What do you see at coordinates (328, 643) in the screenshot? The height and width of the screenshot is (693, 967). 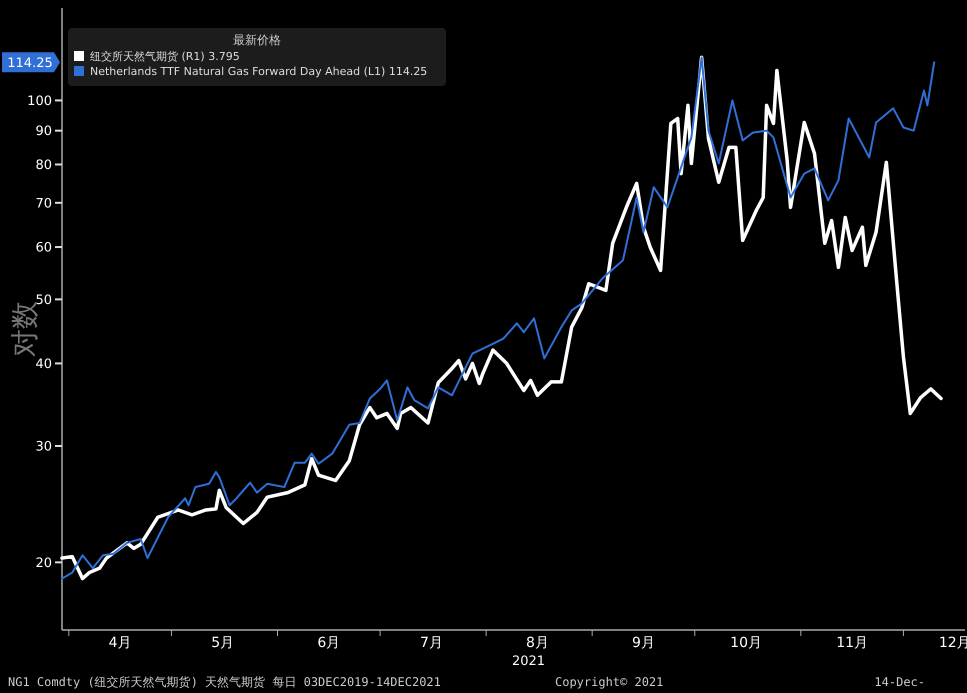 I see `x-tick-label: 6月` at bounding box center [328, 643].